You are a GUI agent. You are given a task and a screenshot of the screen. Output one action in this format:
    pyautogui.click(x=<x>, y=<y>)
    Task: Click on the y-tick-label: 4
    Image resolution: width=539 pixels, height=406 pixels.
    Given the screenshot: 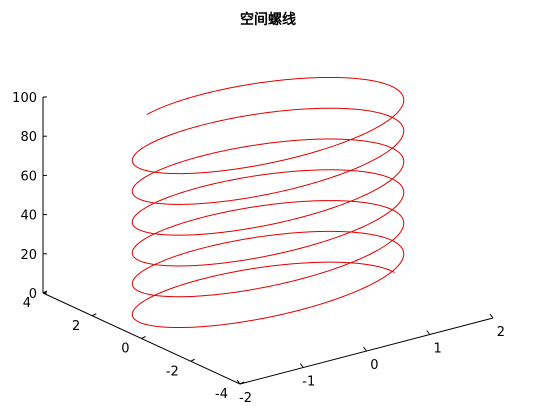 What is the action you would take?
    pyautogui.click(x=27, y=303)
    